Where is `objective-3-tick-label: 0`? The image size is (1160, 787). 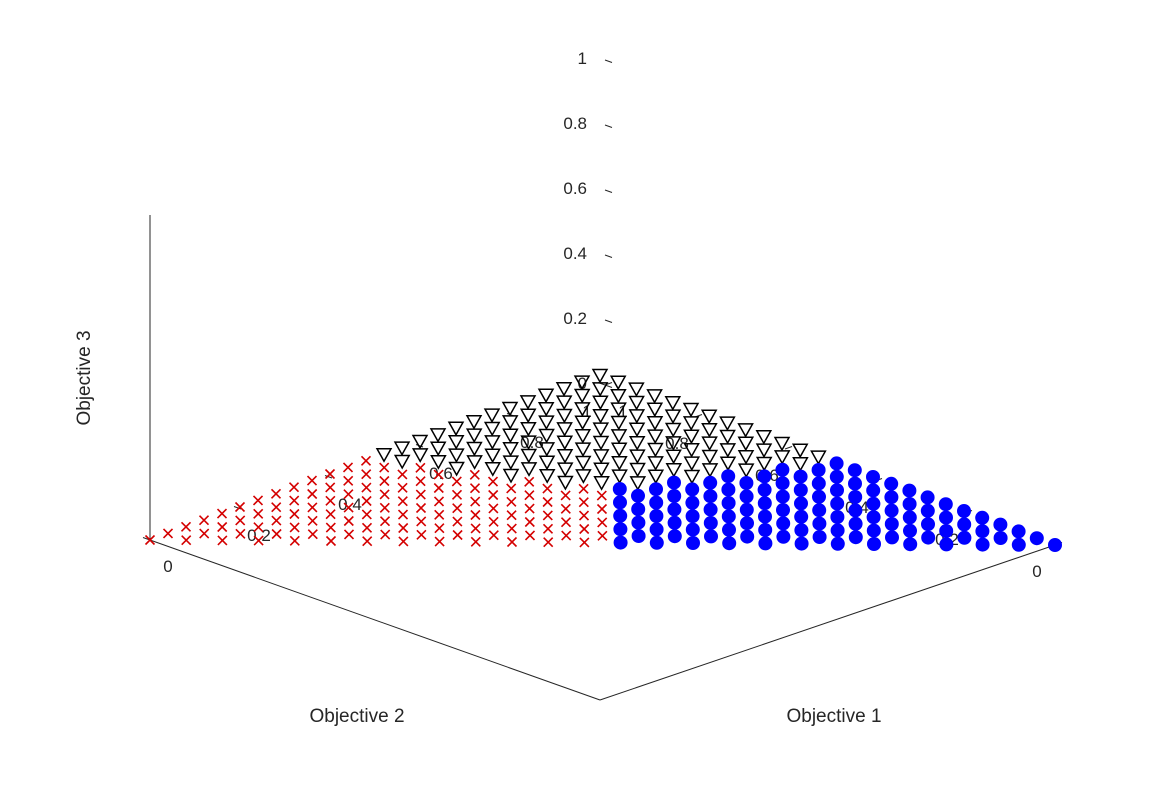 objective-3-tick-label: 0 is located at coordinates (582, 383).